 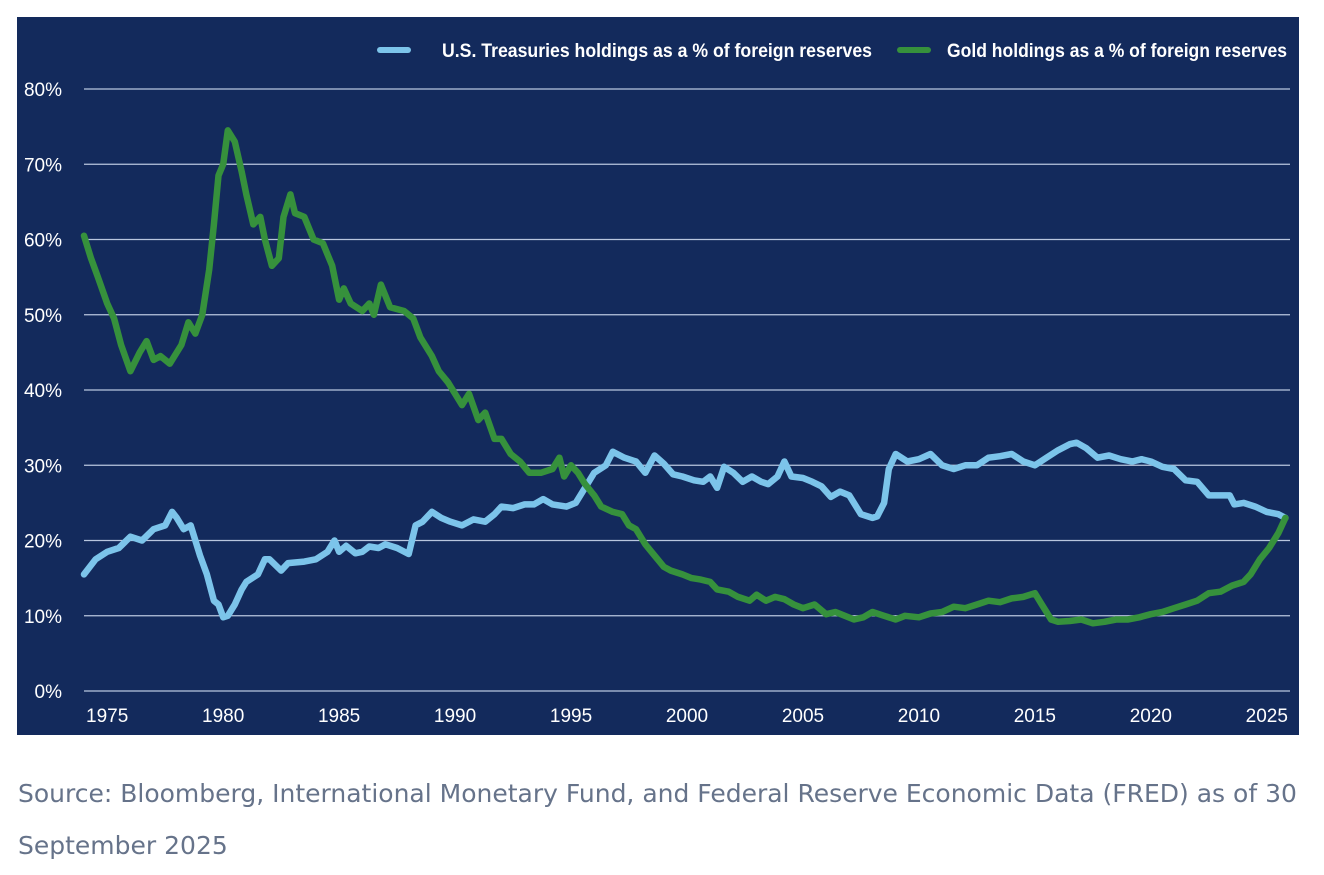 What do you see at coordinates (49, 692) in the screenshot?
I see `y-tick-label: 0%` at bounding box center [49, 692].